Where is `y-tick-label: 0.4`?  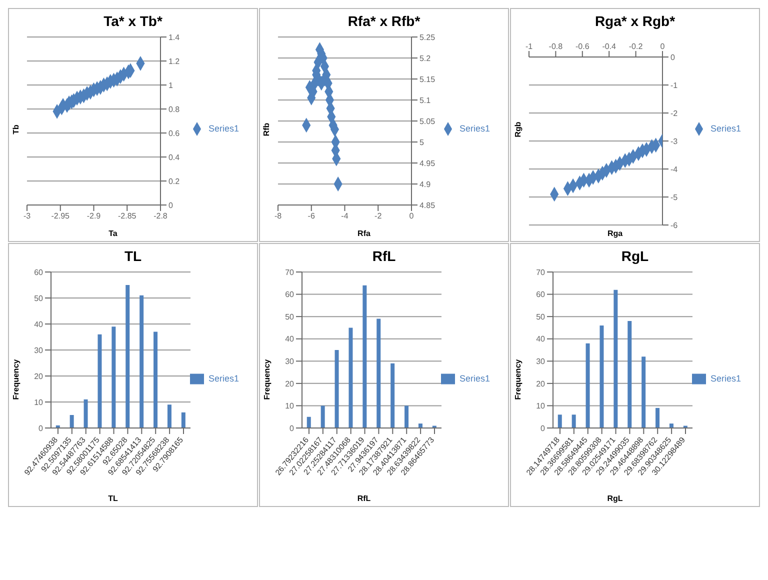
y-tick-label: 0.4 is located at coordinates (174, 157).